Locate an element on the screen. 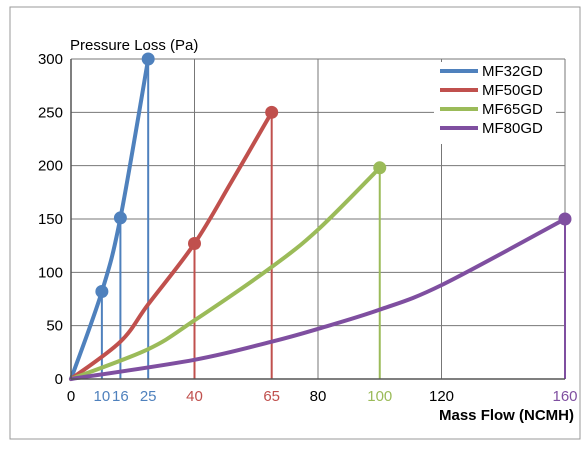 The image size is (587, 449). legend: MF32GD MF50GD MF65GD MF80GD is located at coordinates (495, 103).